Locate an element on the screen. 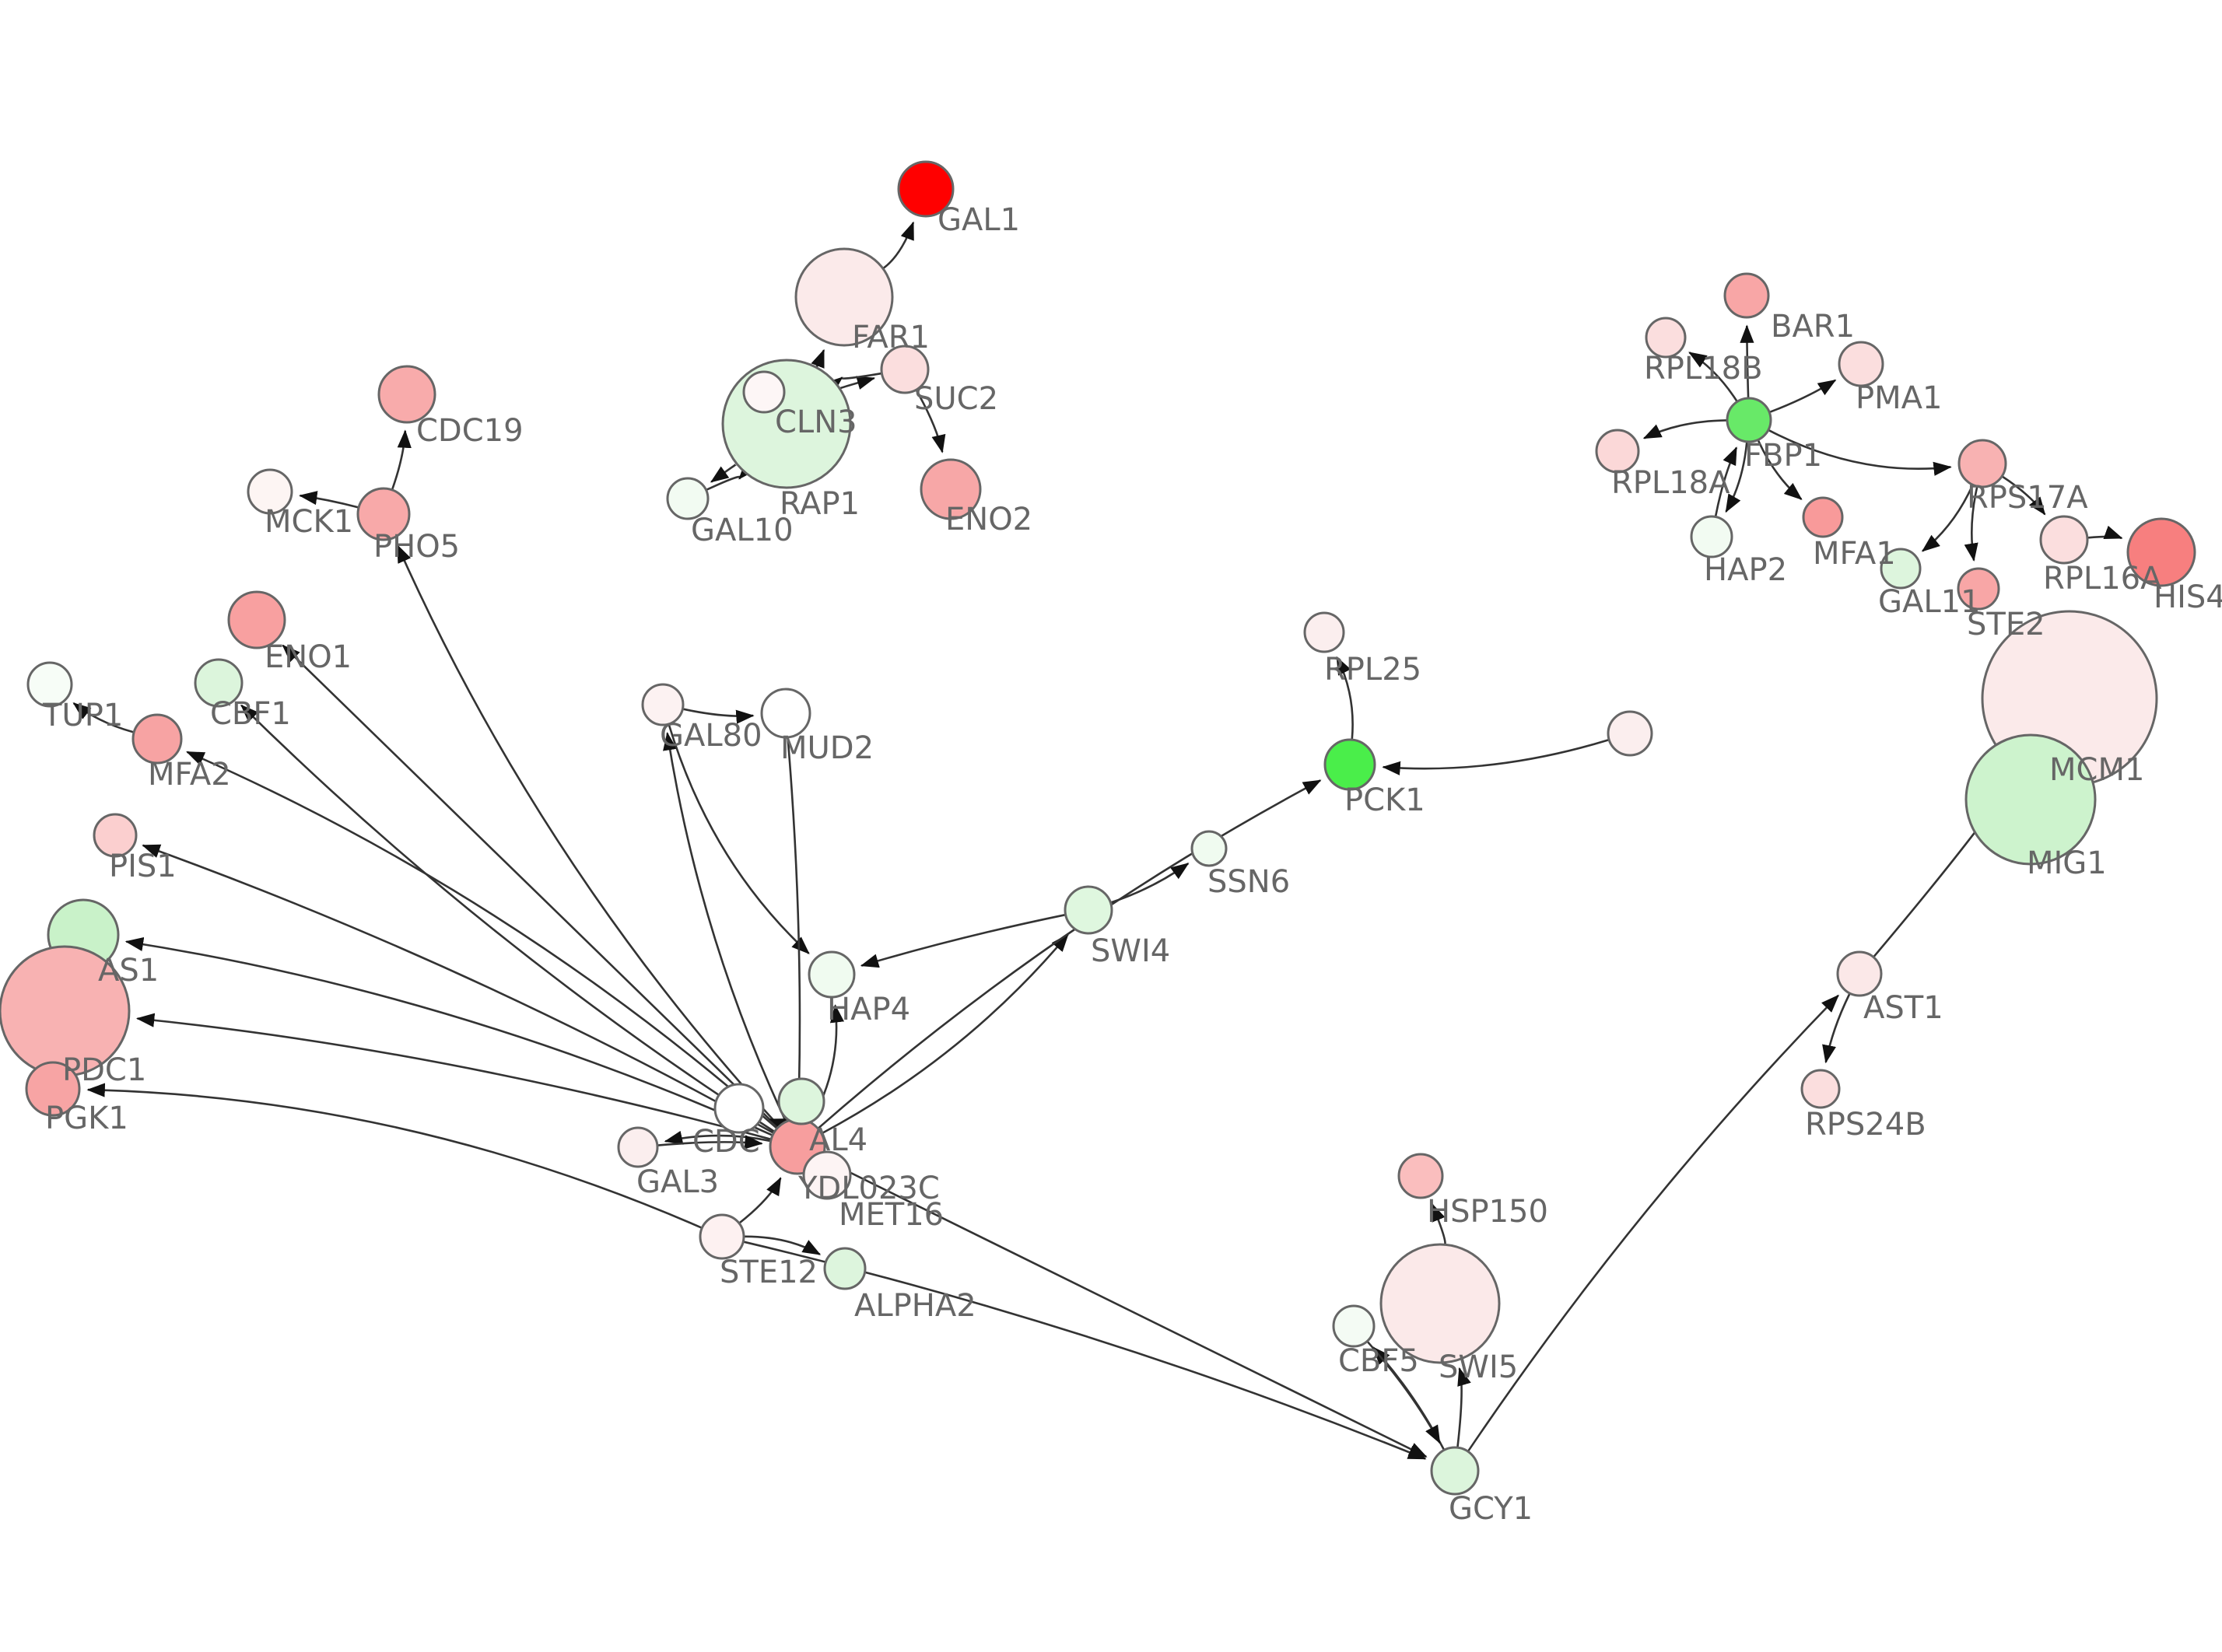 This screenshot has width=2222, height=1652. node-label-eno1: ENO1 is located at coordinates (308, 657).